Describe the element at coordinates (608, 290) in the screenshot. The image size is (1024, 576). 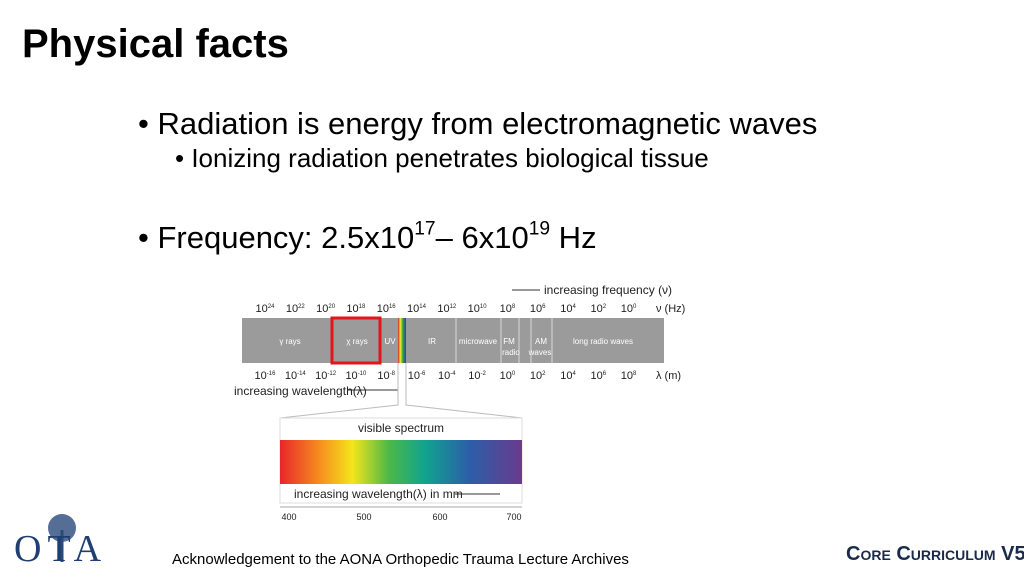
I see `frequency-label: increasing frequency (ν)` at that location.